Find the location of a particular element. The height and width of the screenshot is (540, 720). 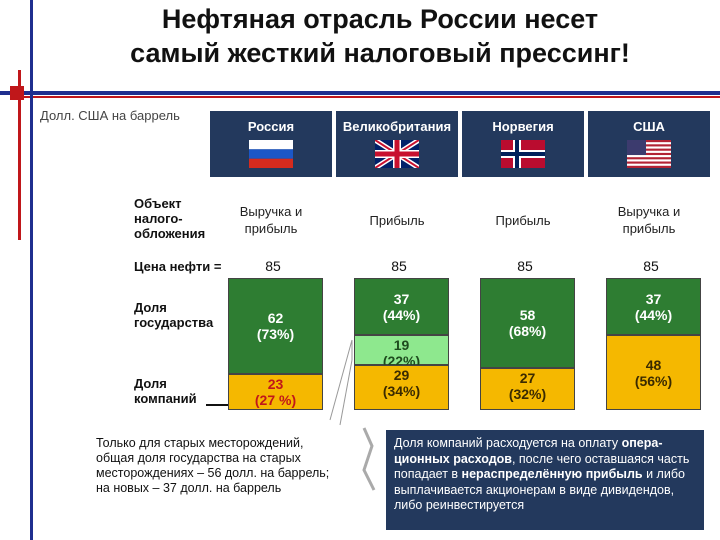

row-label-tax-object: Объект налого- обложения is located at coordinates (169, 218).